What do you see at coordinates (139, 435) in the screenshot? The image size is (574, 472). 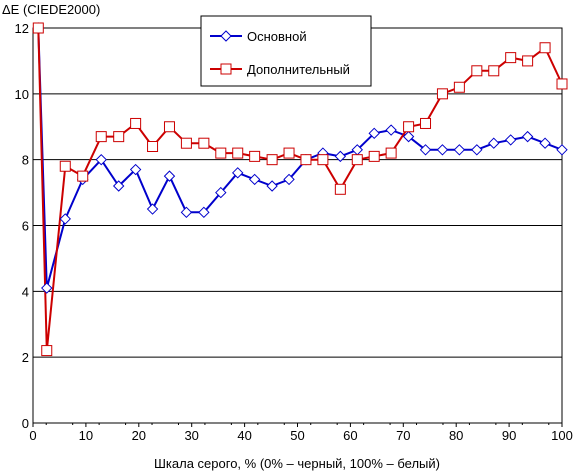 I see `x-tick-label: 20` at bounding box center [139, 435].